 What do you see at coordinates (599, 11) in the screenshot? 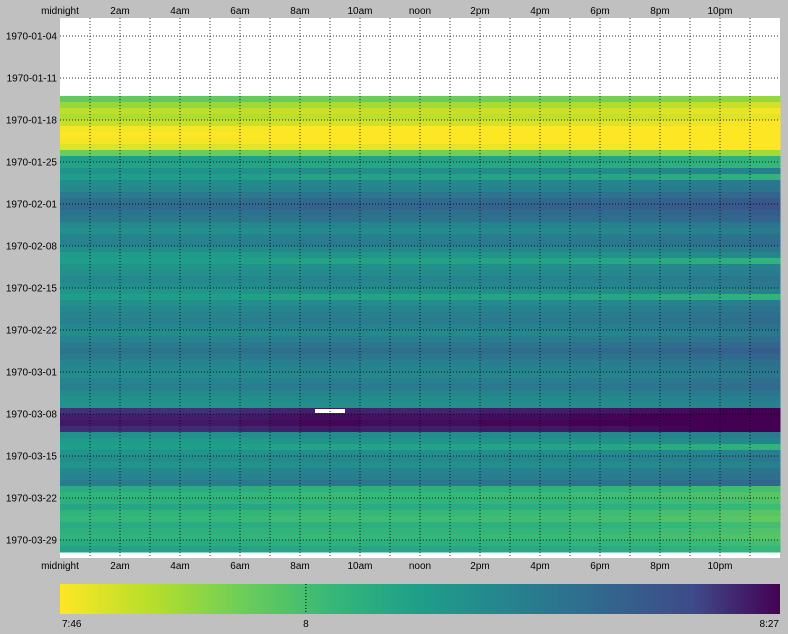
I see `x-tick-label: 6pm` at bounding box center [599, 11].